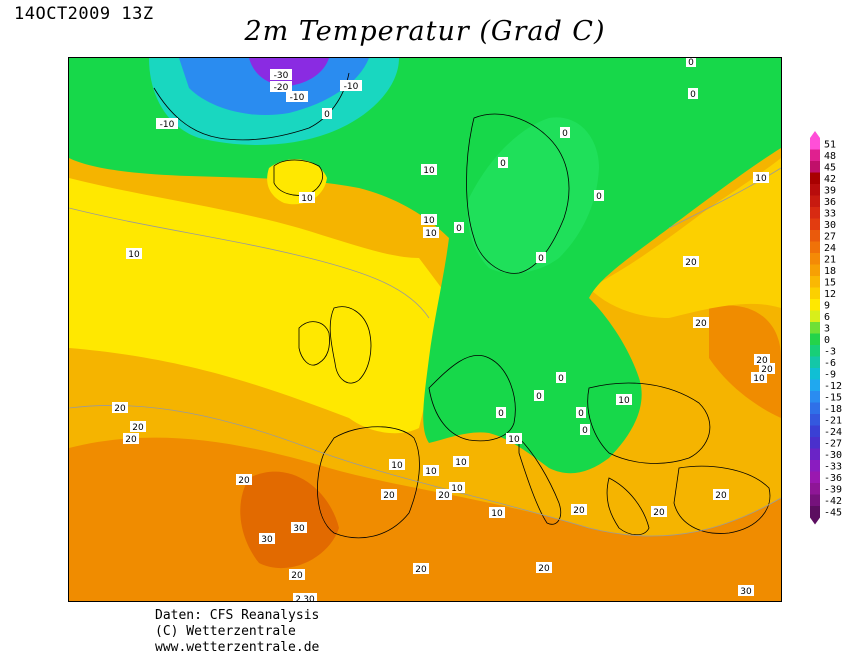 The width and height of the screenshot is (850, 657). What do you see at coordinates (830, 144) in the screenshot?
I see `legend-label: 51` at bounding box center [830, 144].